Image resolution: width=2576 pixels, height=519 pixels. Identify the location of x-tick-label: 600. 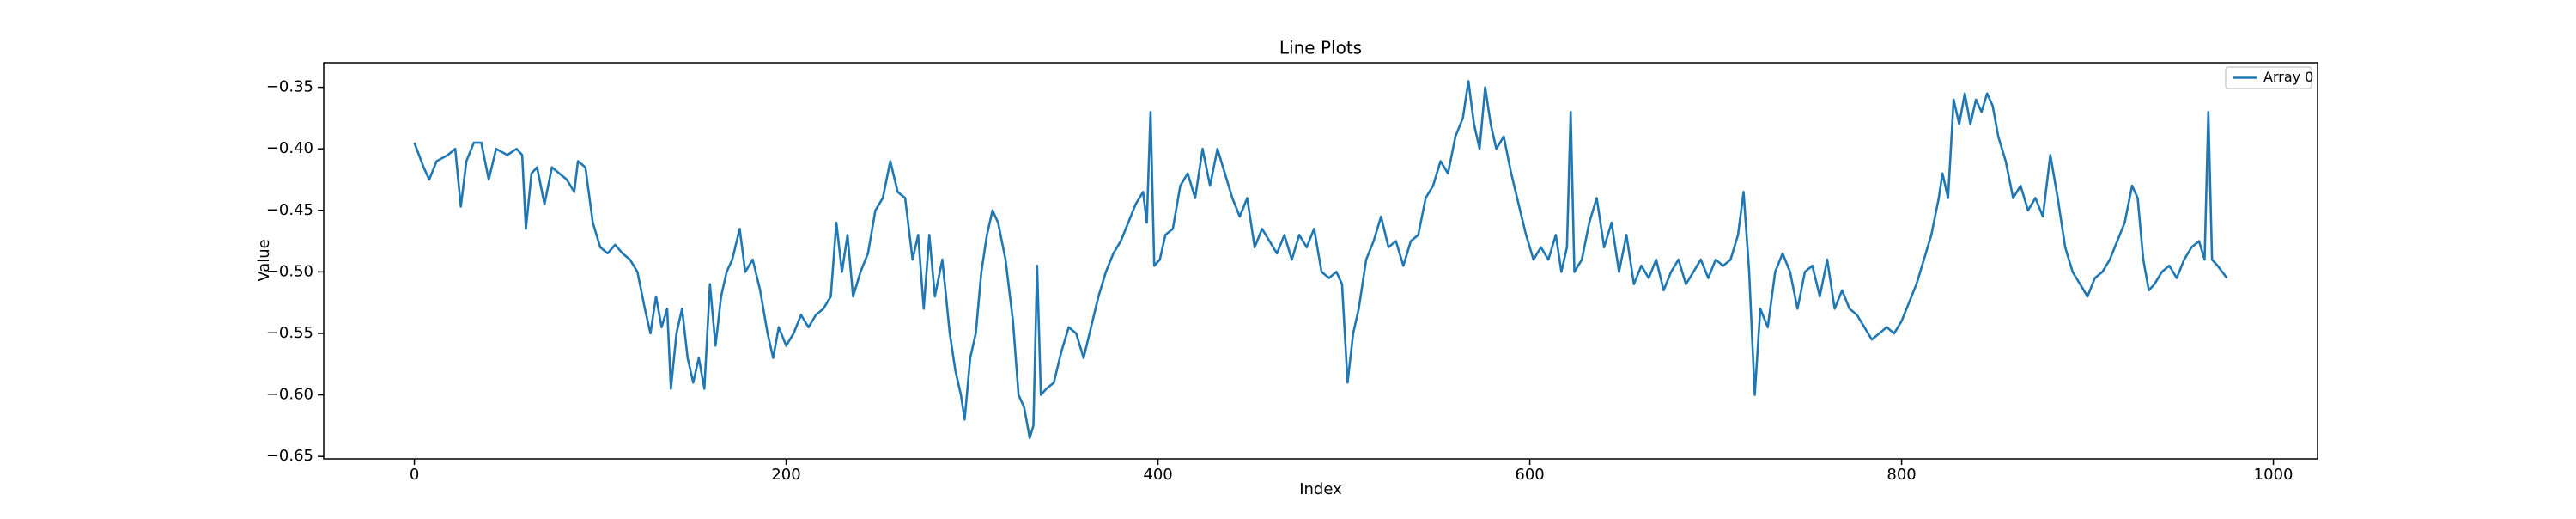
(1529, 475).